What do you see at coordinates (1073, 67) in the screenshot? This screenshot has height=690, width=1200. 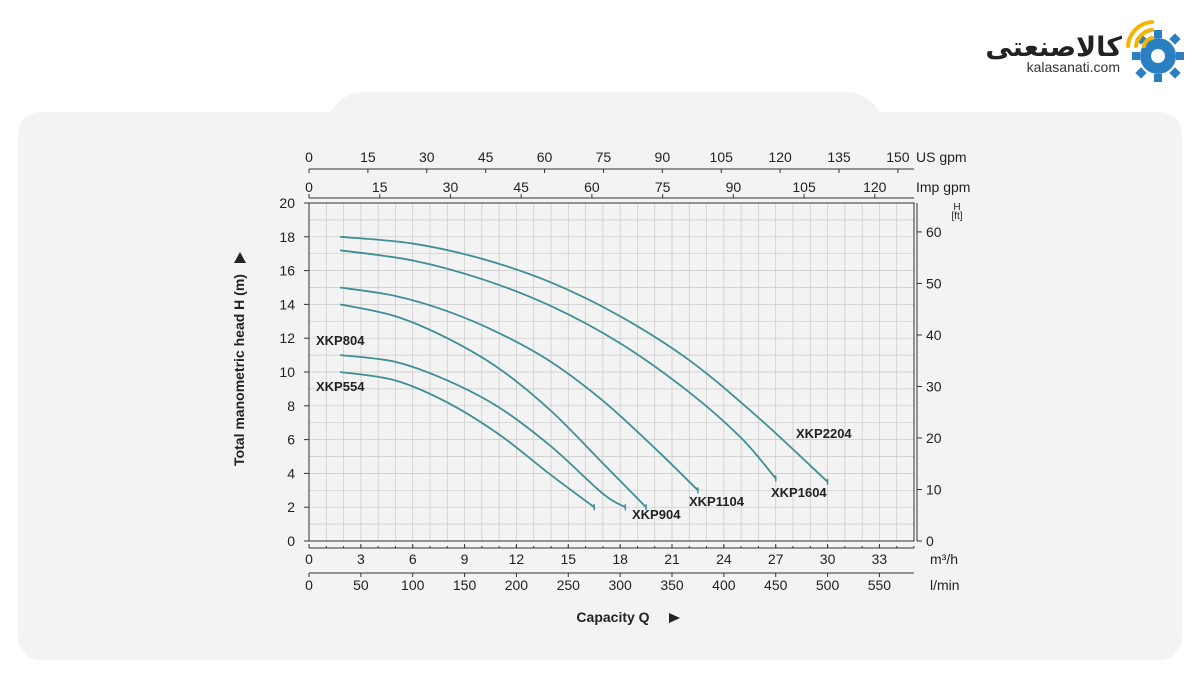 I see `logo-domain: kalasanati.com` at bounding box center [1073, 67].